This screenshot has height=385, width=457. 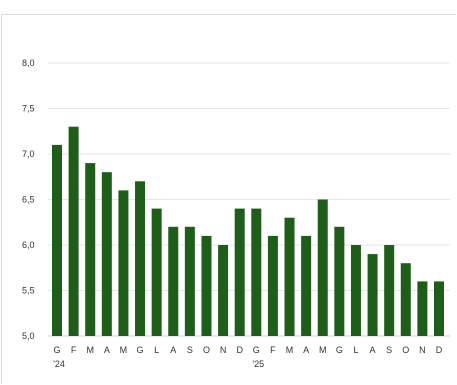 What do you see at coordinates (258, 364) in the screenshot?
I see `x-year-label: '25` at bounding box center [258, 364].